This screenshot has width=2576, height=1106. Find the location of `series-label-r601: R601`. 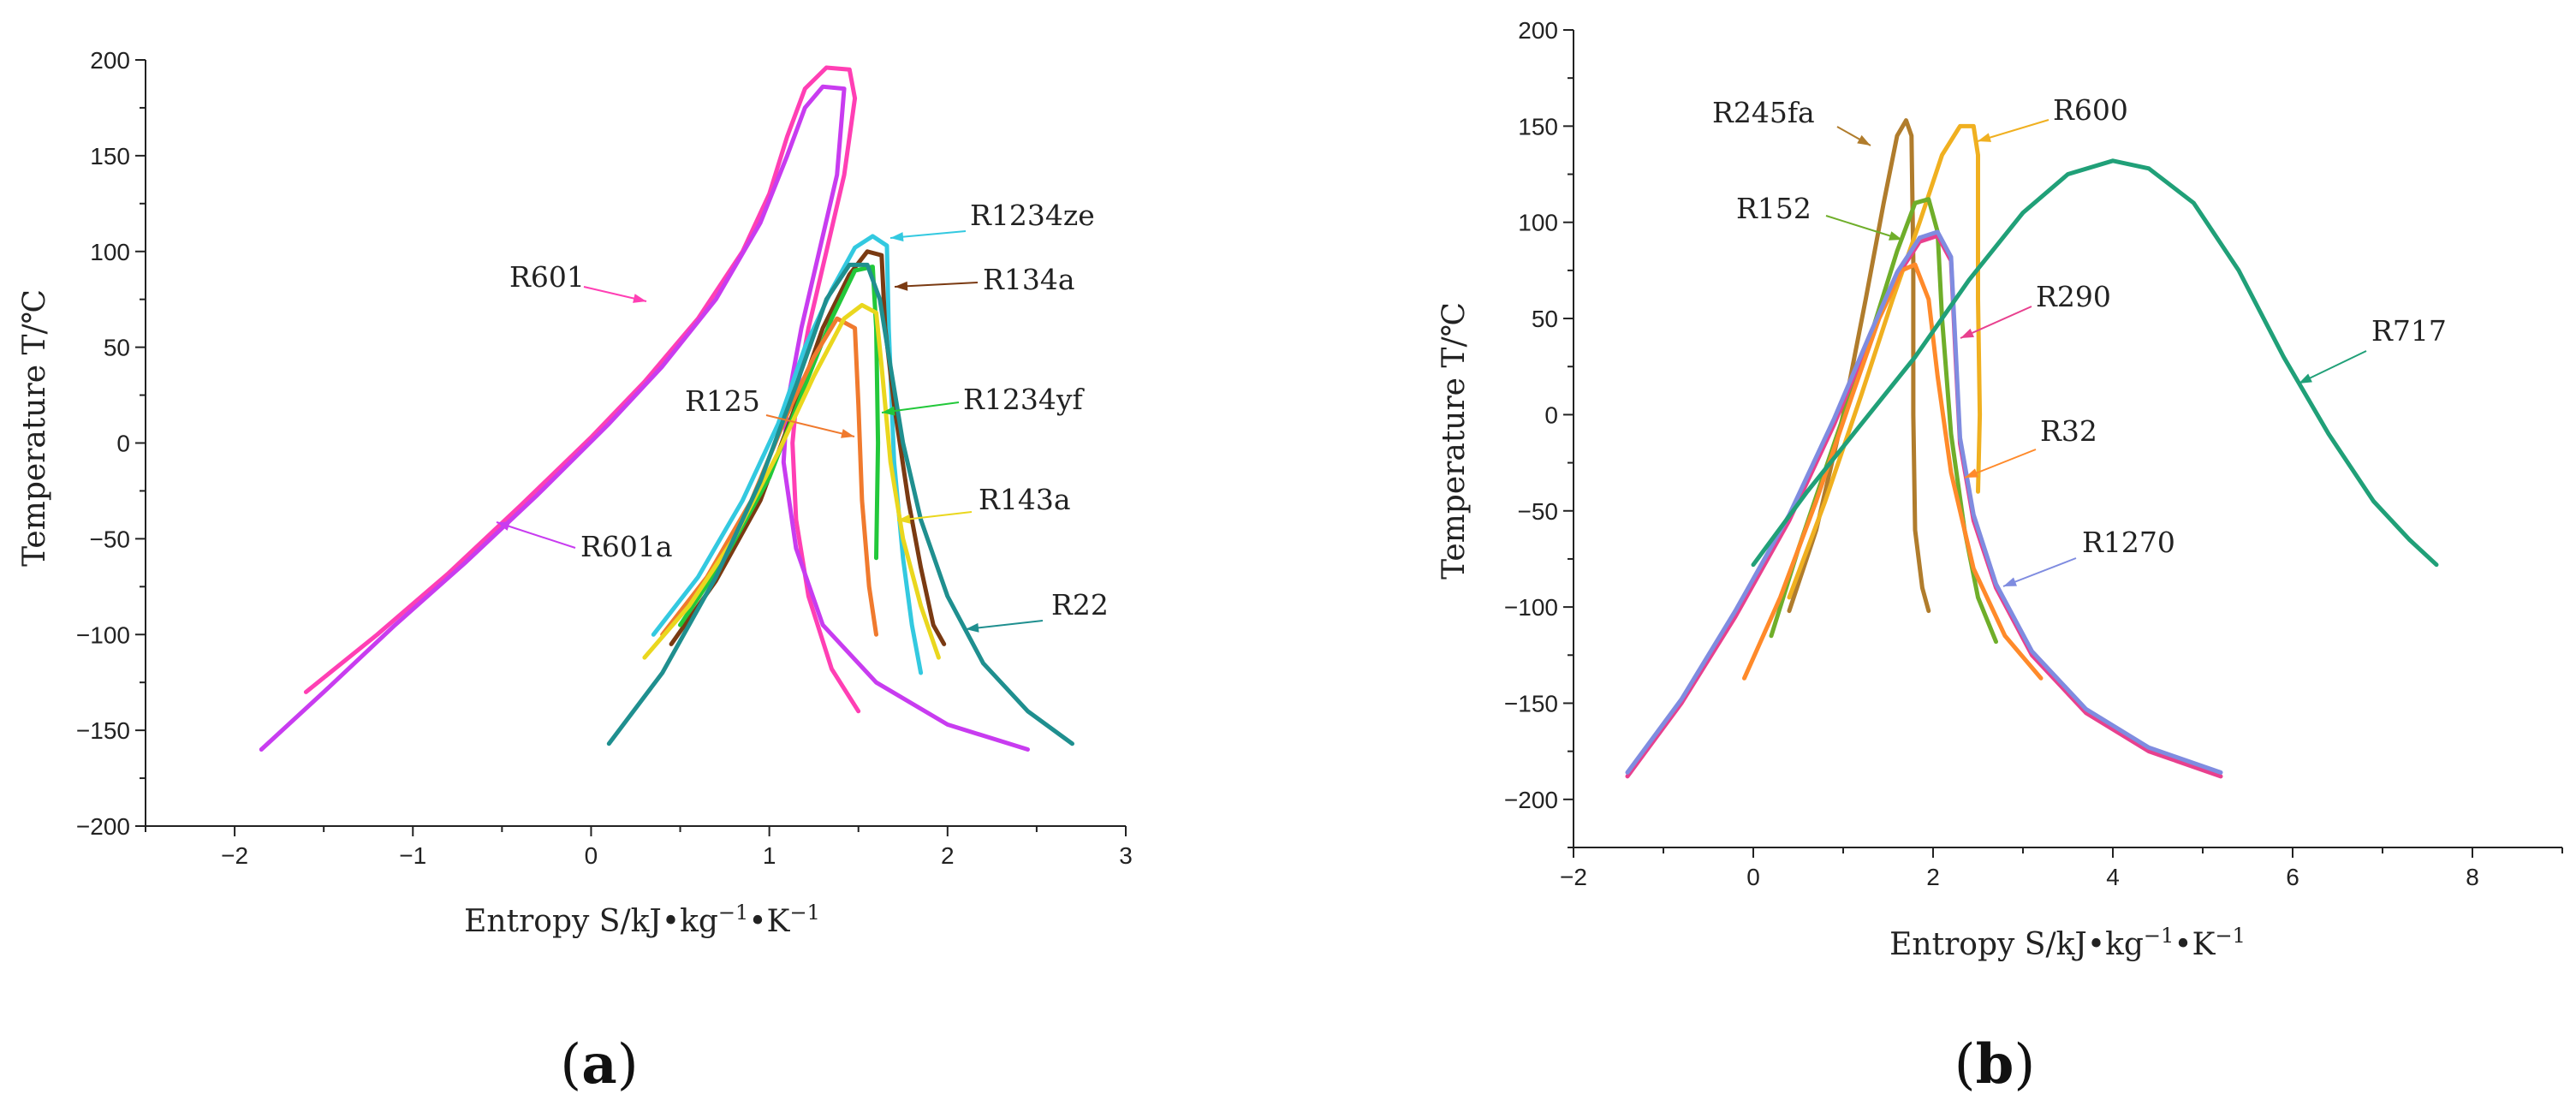

series-label-r601: R601 is located at coordinates (547, 277).